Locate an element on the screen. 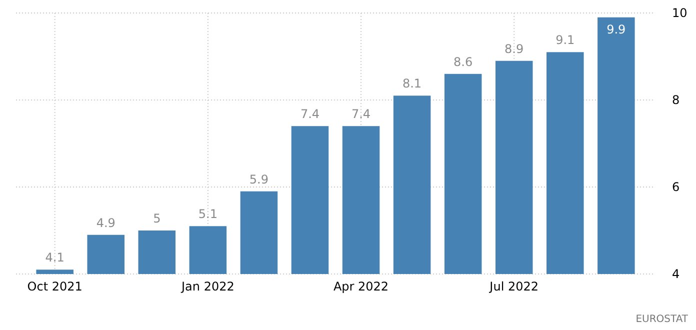 Image resolution: width=696 pixels, height=330 pixels. data-label: 8.1 is located at coordinates (412, 83).